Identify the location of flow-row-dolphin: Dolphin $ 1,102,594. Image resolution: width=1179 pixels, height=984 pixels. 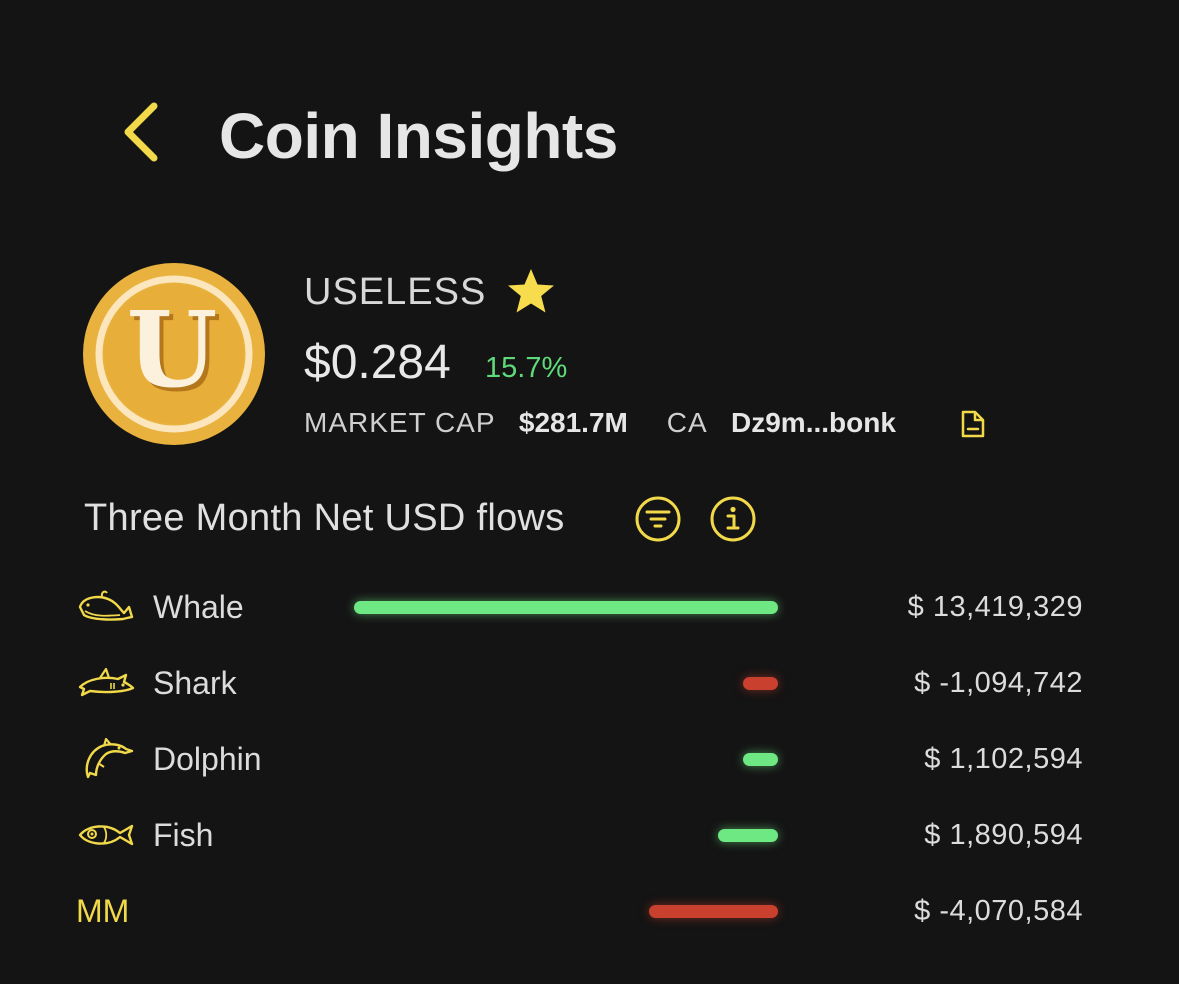
(589, 759).